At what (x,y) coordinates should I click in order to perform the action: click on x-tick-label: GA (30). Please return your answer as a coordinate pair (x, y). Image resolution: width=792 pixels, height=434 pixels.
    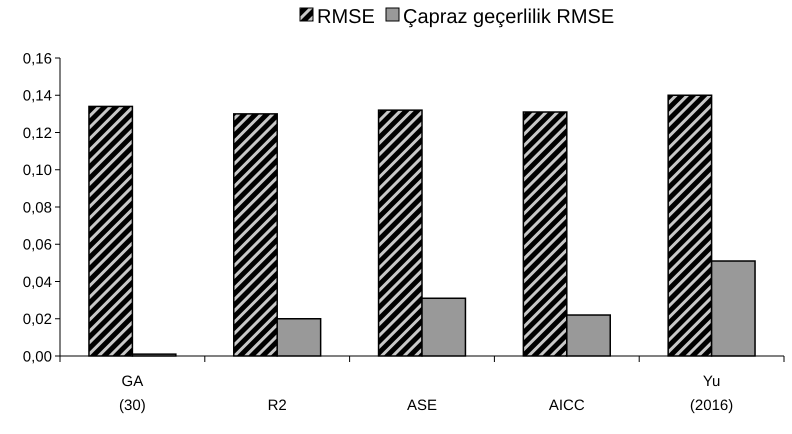
    Looking at the image, I should click on (132, 393).